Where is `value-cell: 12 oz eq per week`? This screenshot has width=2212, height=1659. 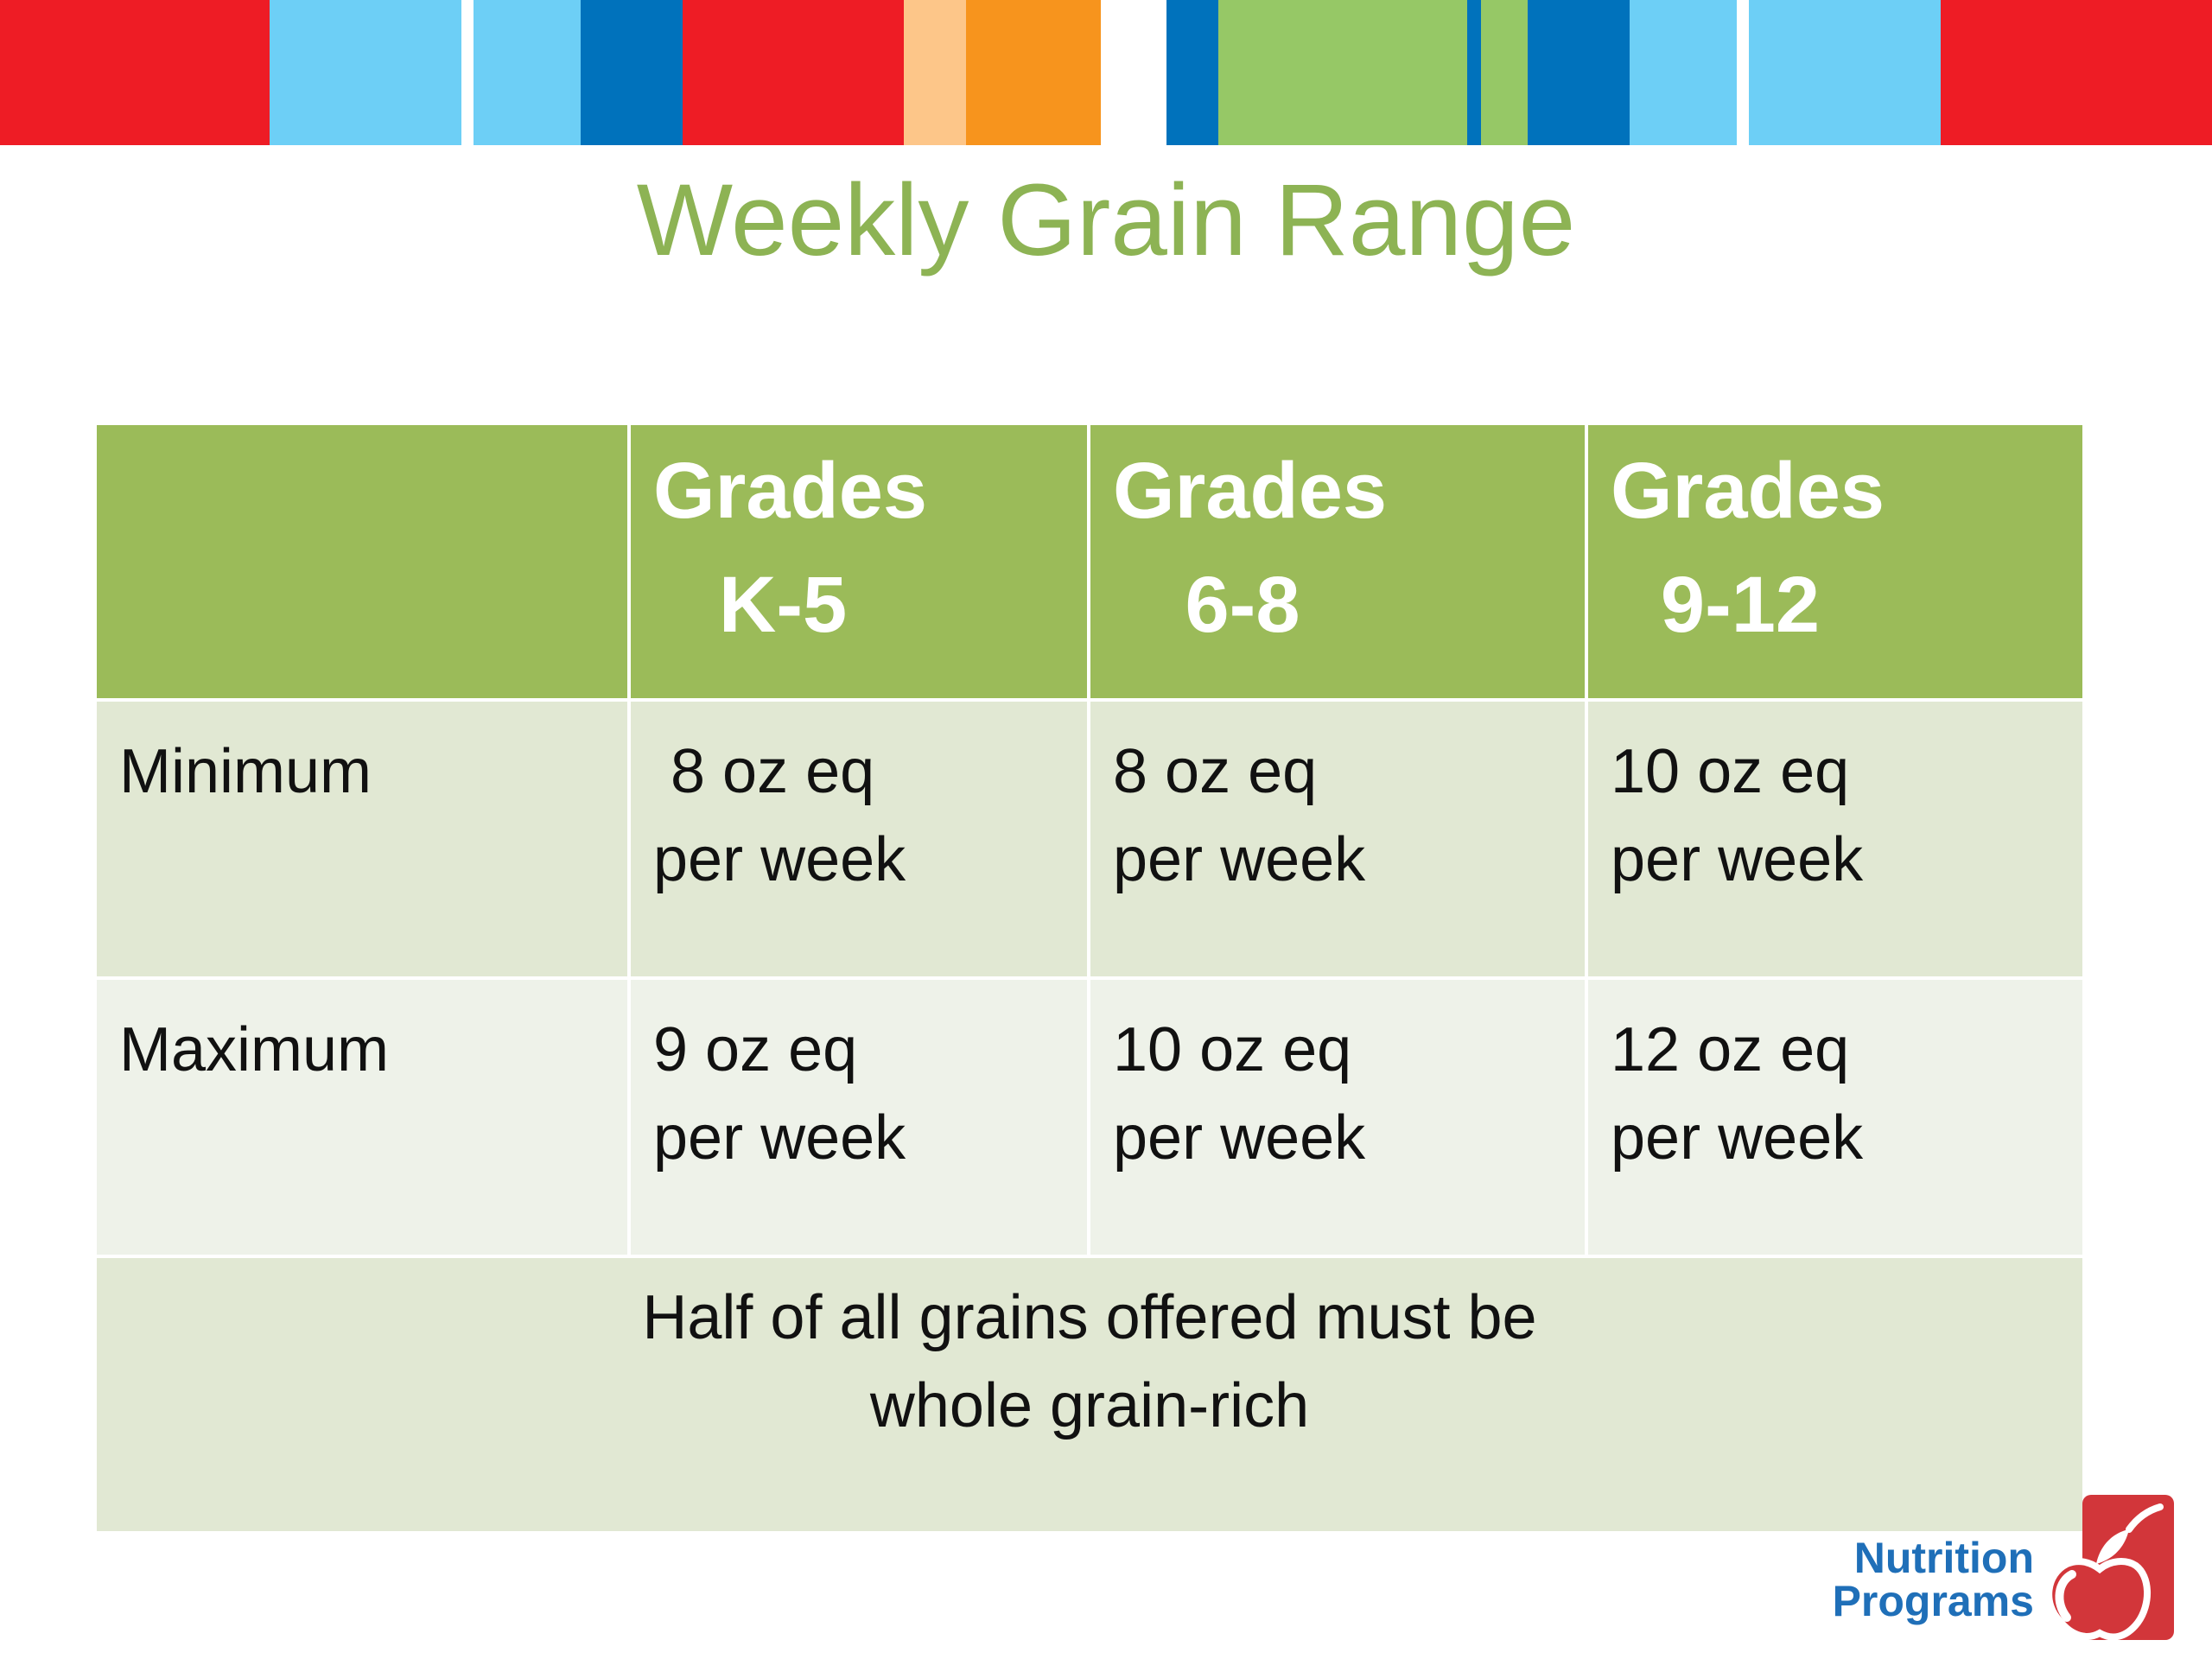
value-cell: 12 oz eq per week is located at coordinates (1835, 1116).